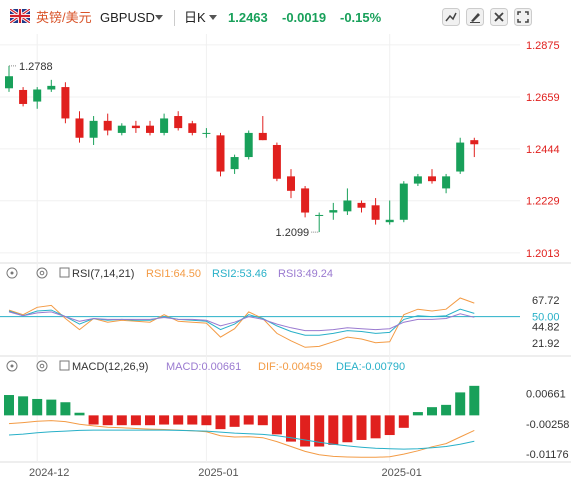  What do you see at coordinates (499, 17) in the screenshot?
I see `settings-icon` at bounding box center [499, 17].